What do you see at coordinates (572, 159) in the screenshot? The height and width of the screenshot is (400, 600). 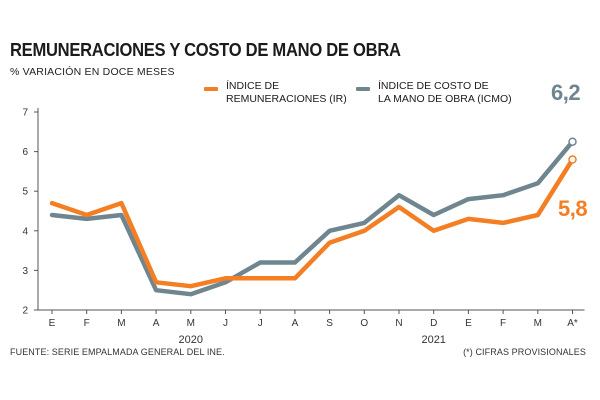 I see `ir-last-point` at bounding box center [572, 159].